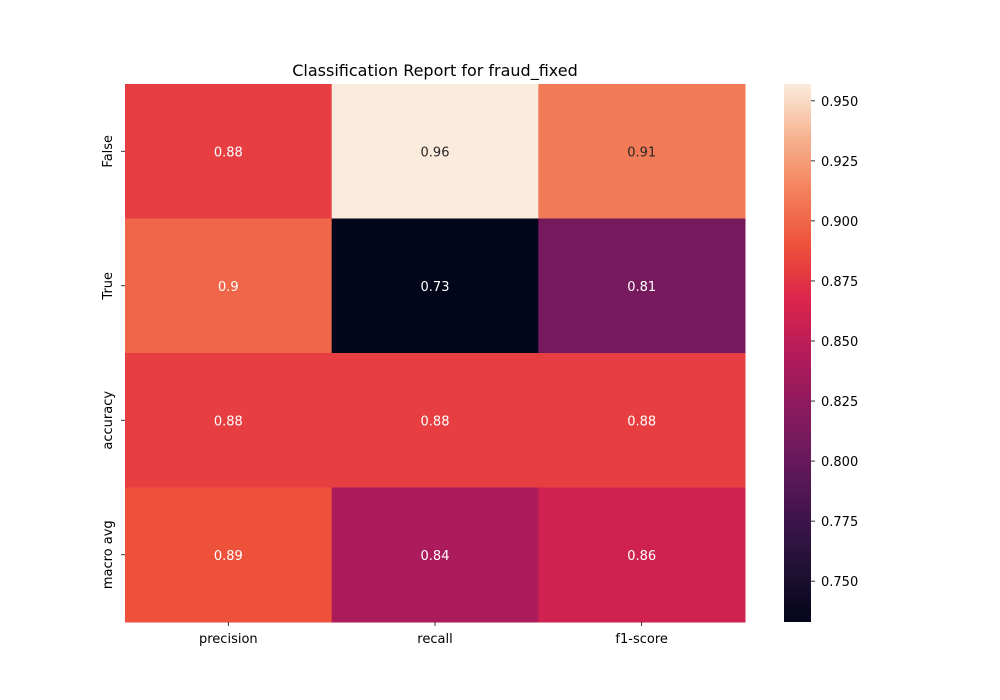 The width and height of the screenshot is (1000, 700). I want to click on chart-title: Classification Report for fraud_fixed, so click(435, 71).